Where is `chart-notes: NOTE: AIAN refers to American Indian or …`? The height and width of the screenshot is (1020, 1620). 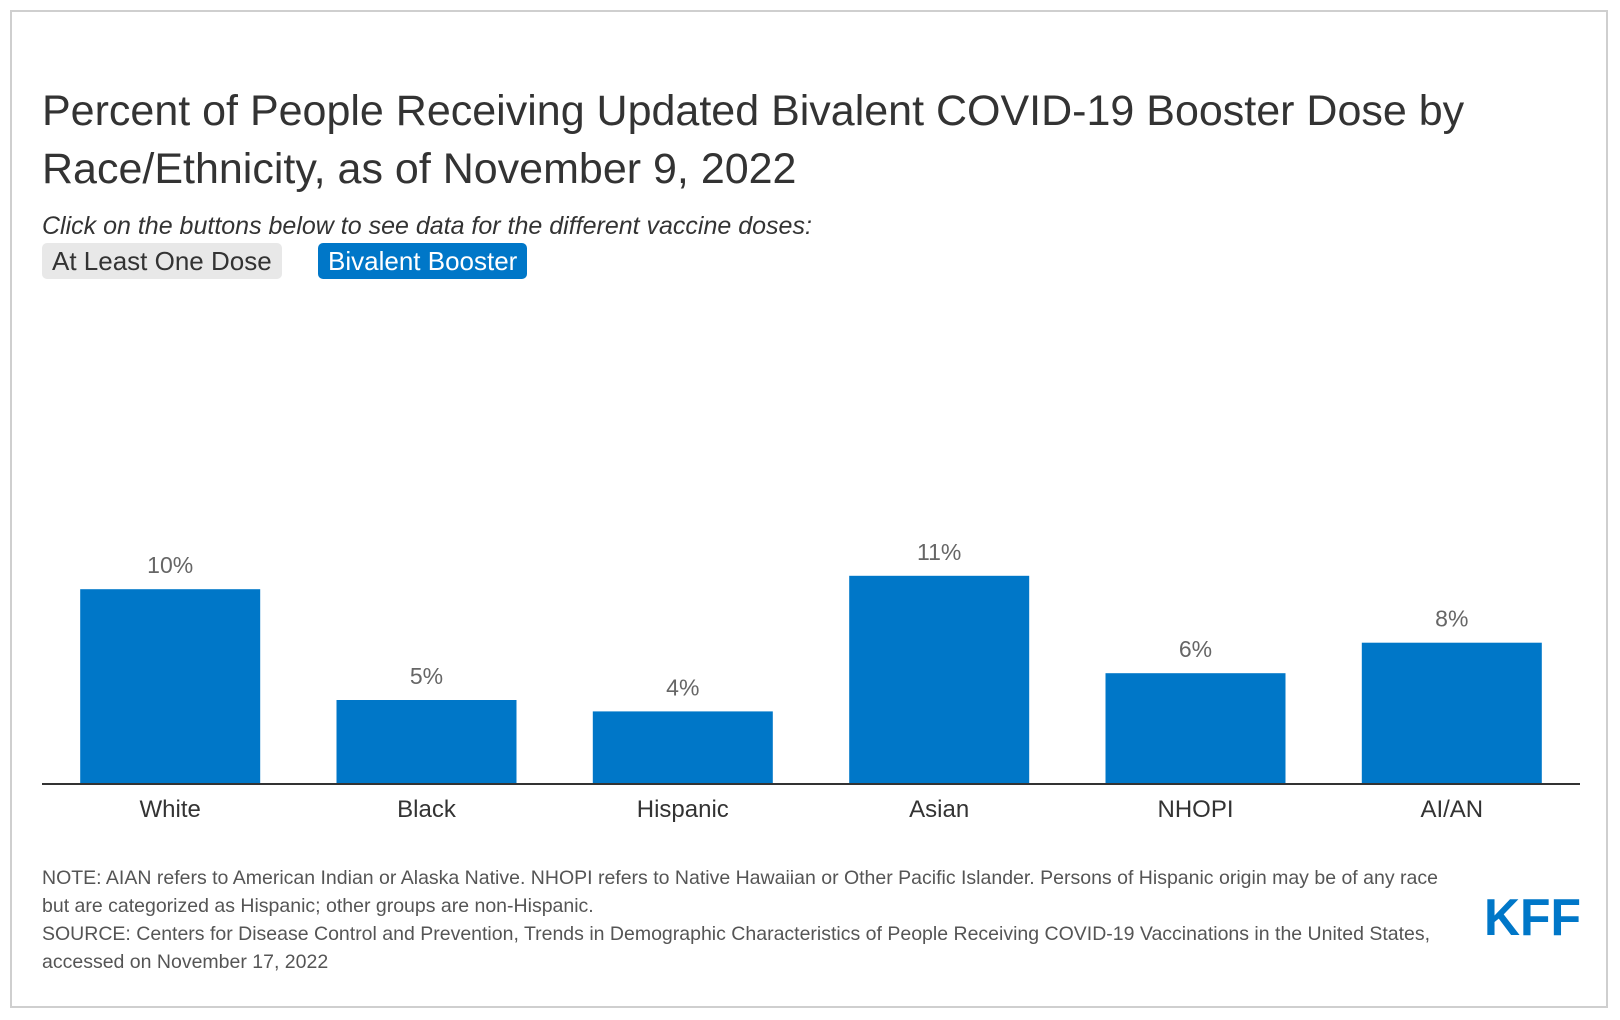
chart-notes: NOTE: AIAN refers to American Indian or … is located at coordinates (742, 920).